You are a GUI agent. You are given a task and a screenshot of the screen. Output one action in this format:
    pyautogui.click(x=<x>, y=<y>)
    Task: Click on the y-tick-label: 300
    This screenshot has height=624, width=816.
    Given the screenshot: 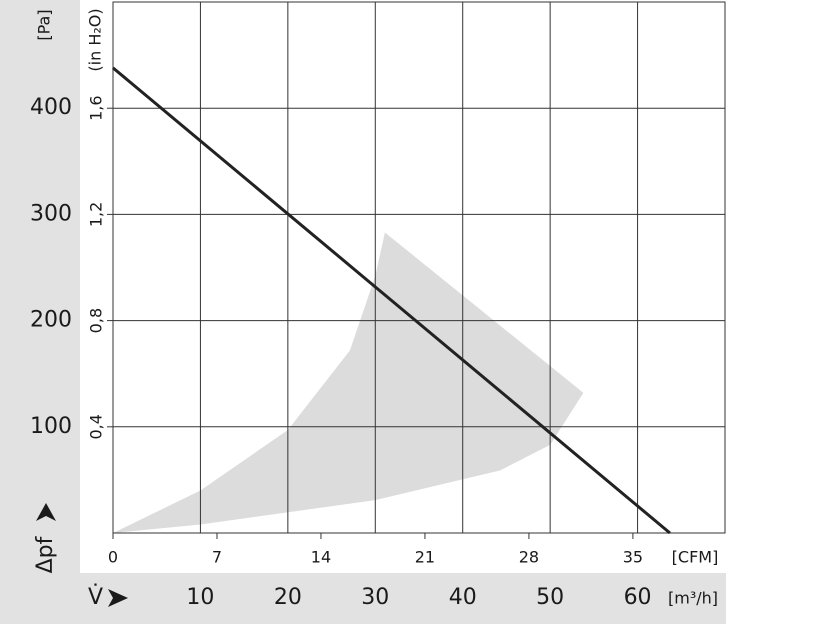 What is the action you would take?
    pyautogui.click(x=51, y=213)
    